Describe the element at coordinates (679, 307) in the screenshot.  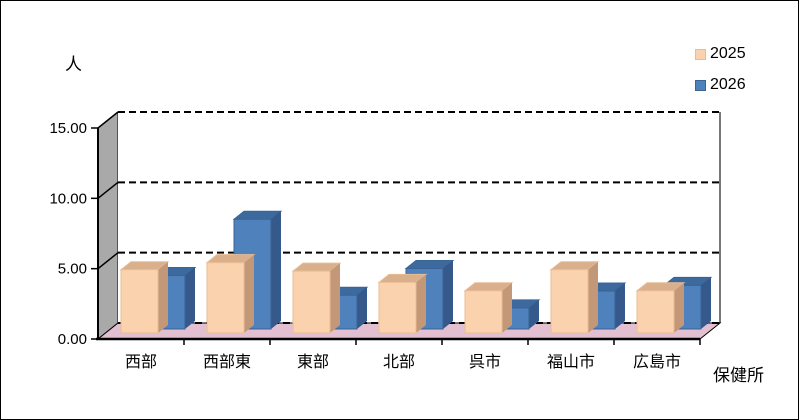
I see `bar-side-2025-c6` at that location.